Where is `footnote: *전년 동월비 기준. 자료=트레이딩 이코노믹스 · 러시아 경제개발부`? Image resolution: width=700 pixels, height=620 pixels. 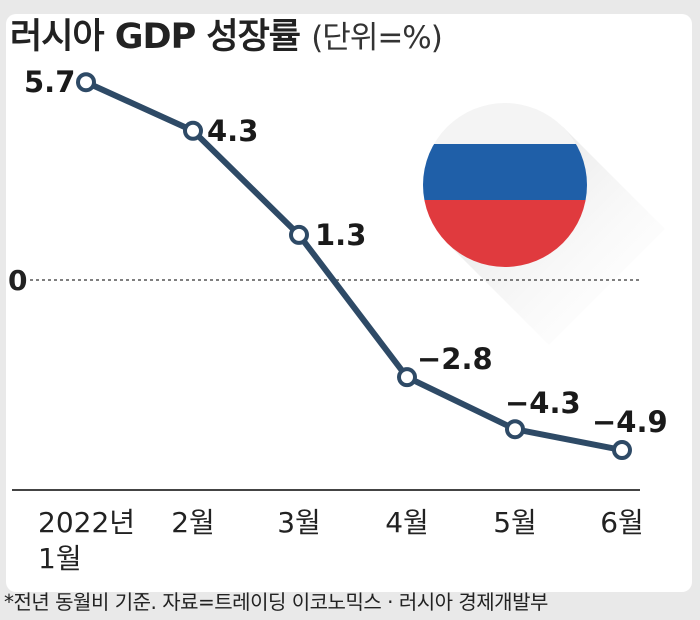
footnote: *전년 동월비 기준. 자료=트레이딩 이코노믹스 · 러시아 경제개발부 is located at coordinates (276, 602).